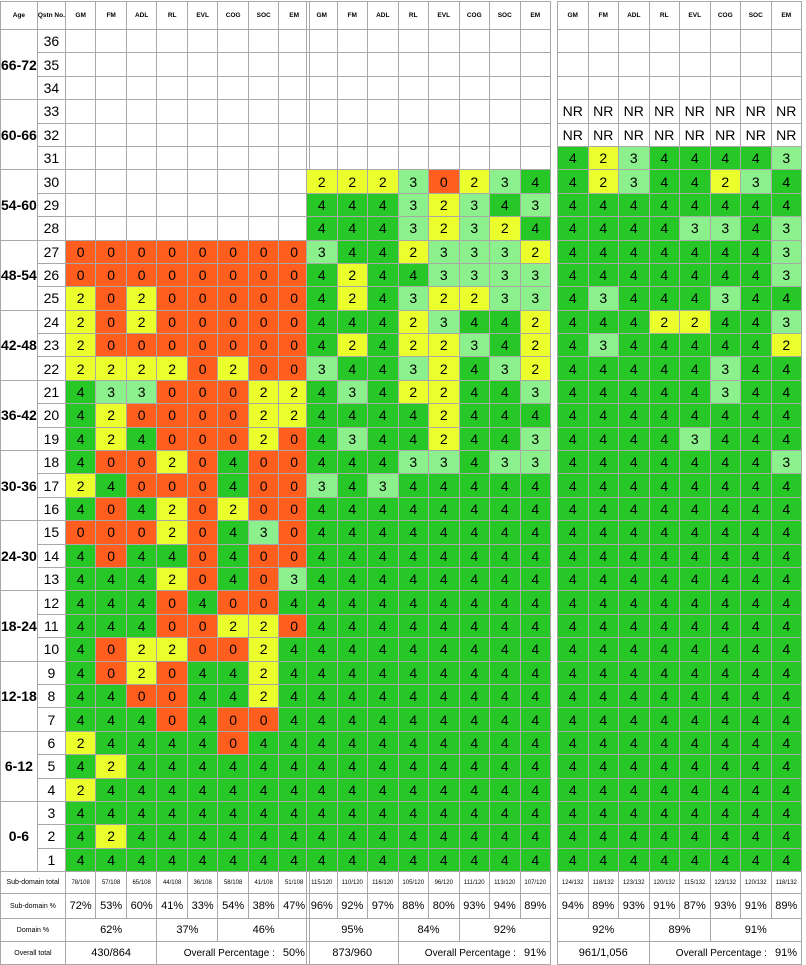 The width and height of the screenshot is (806, 965). Describe the element at coordinates (51, 205) in the screenshot. I see `question-number: 29` at that location.